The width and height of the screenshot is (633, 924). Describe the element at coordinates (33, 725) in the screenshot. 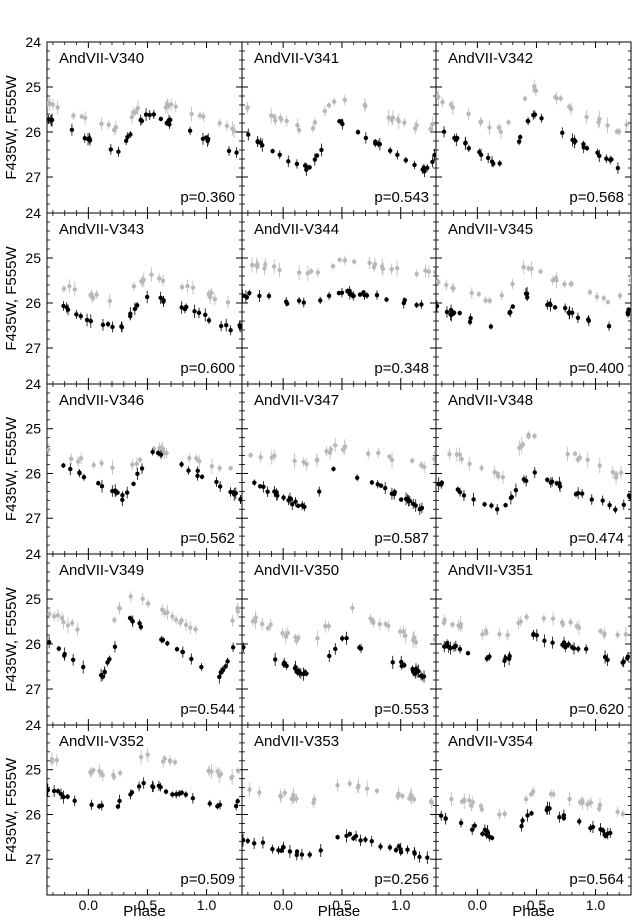

I see `y-tick-label: 24` at that location.